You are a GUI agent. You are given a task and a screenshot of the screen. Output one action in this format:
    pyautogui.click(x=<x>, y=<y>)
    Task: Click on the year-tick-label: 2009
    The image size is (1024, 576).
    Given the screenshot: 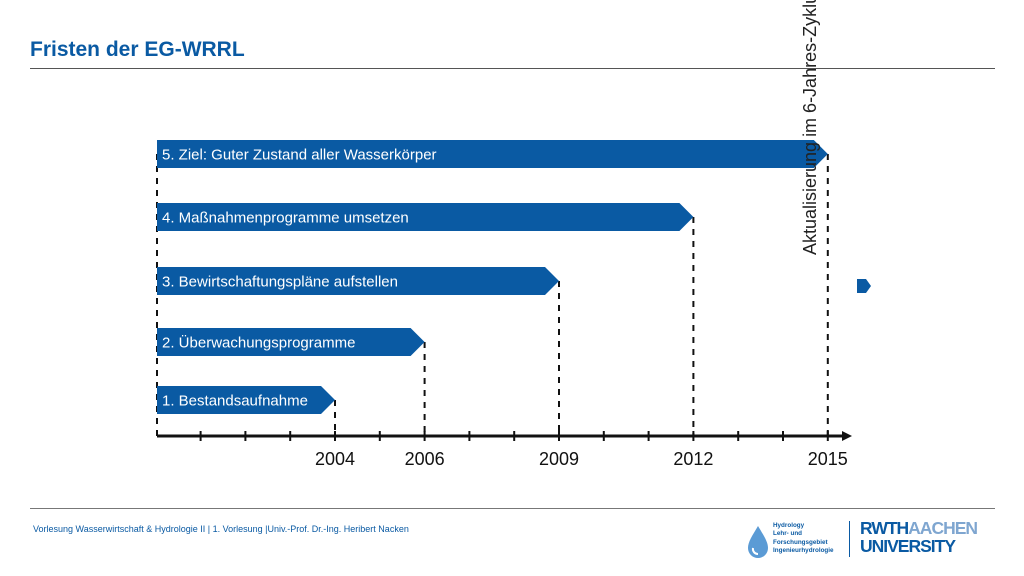 What is the action you would take?
    pyautogui.click(x=559, y=459)
    